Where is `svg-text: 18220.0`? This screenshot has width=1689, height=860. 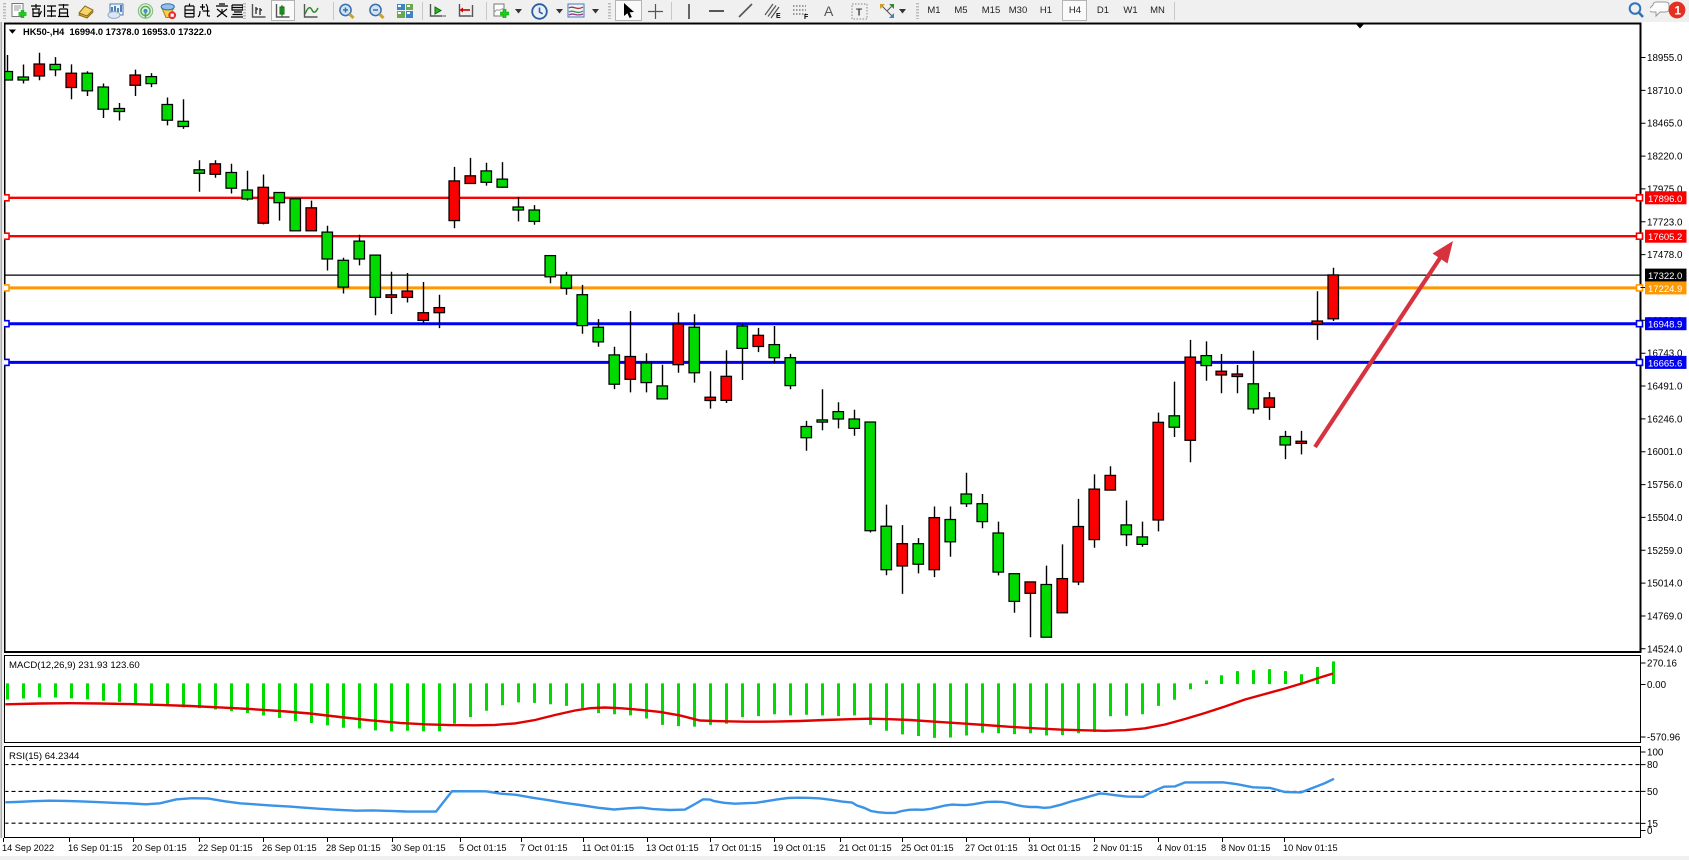 svg-text: 18220.0 is located at coordinates (1665, 157).